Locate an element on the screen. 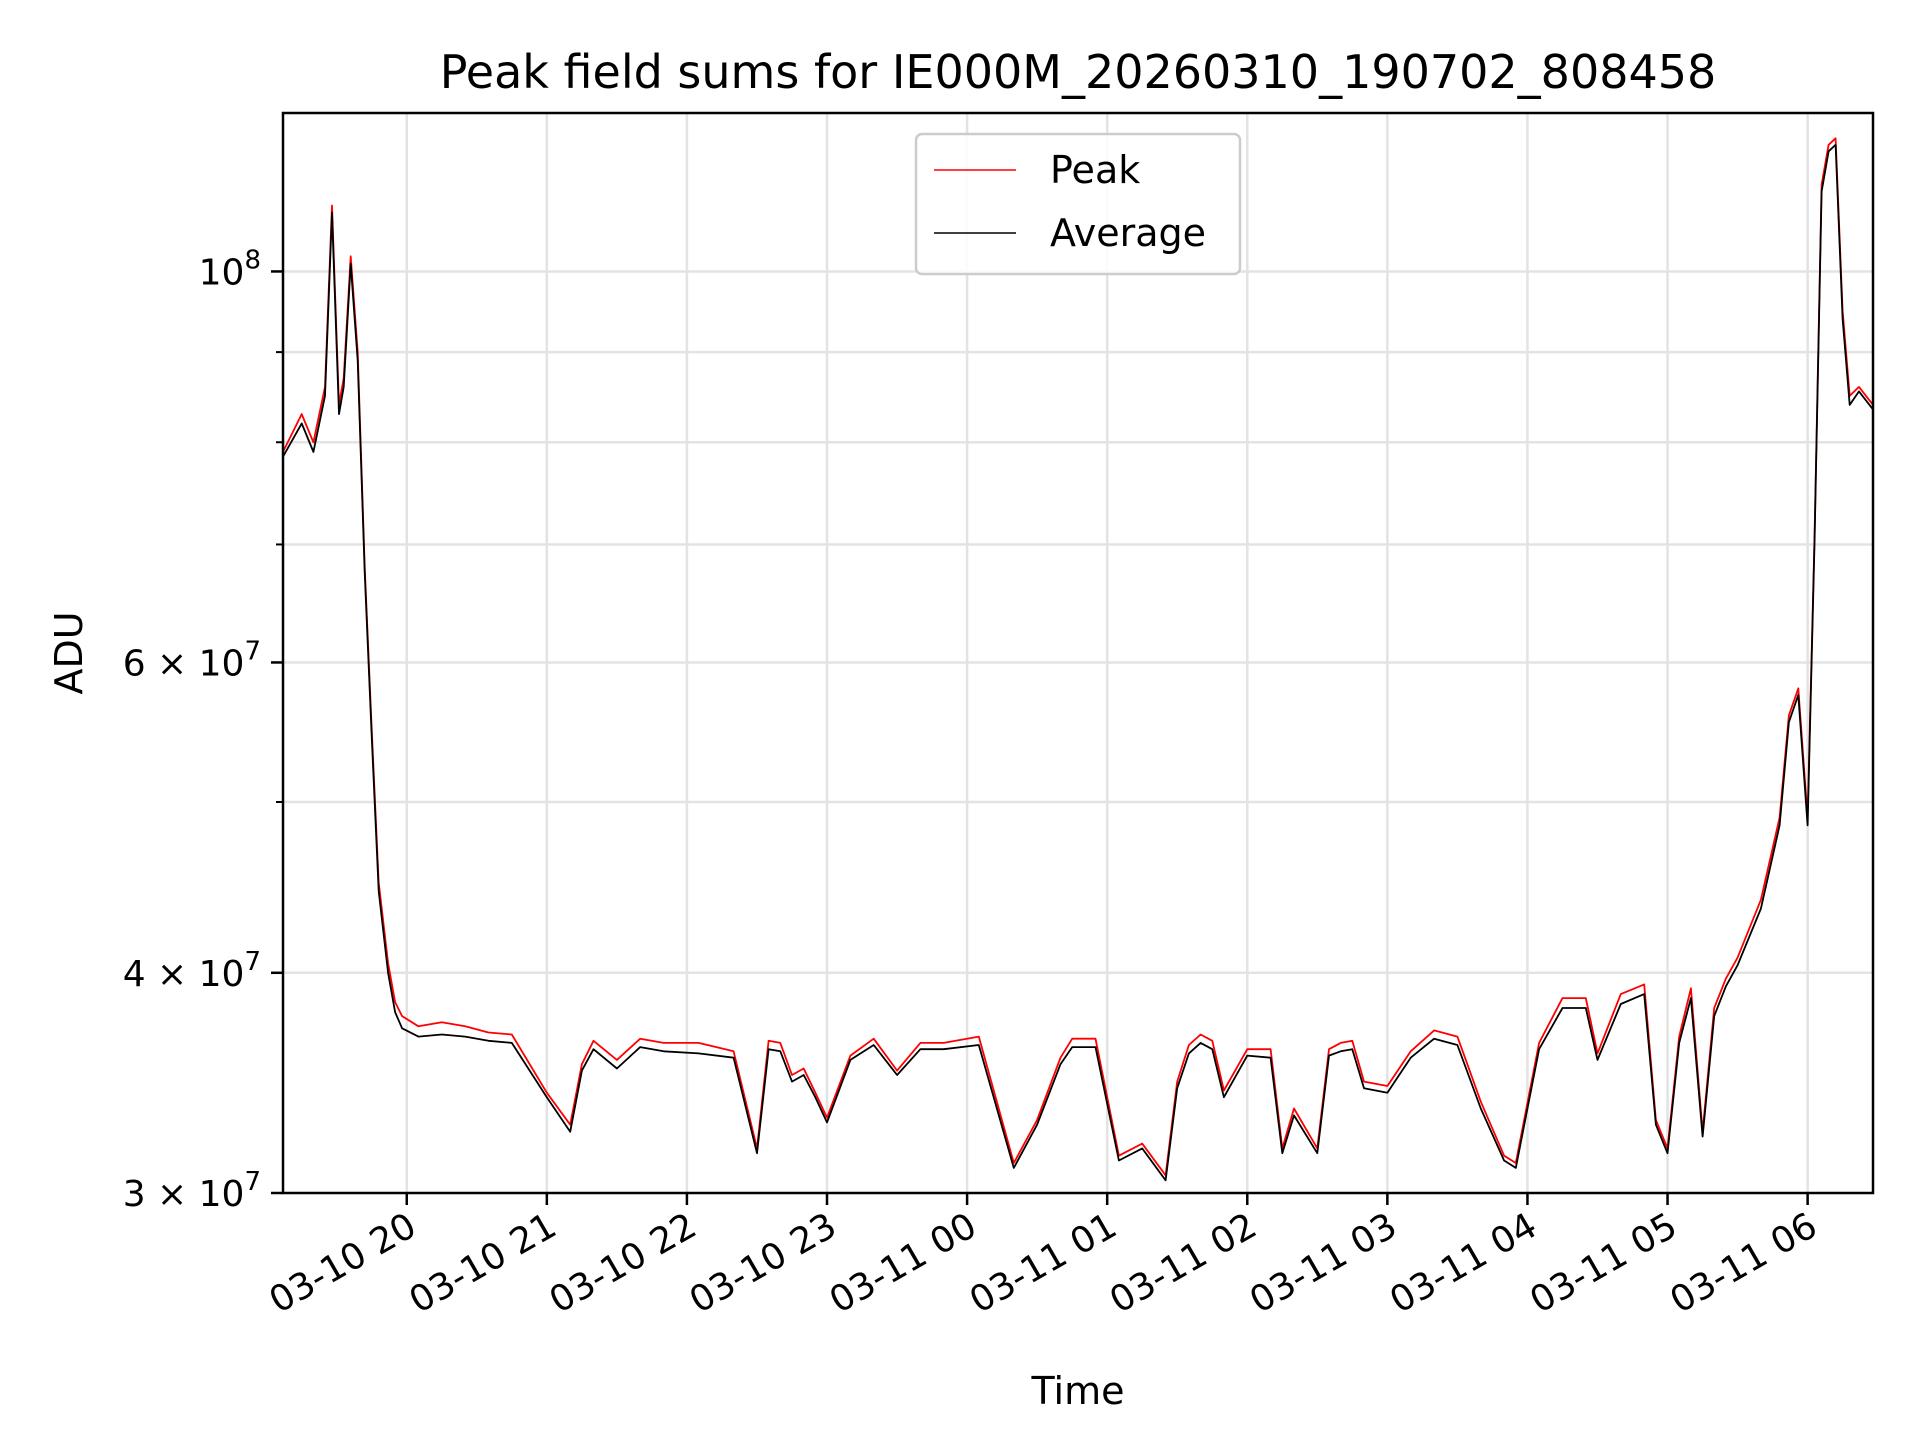 The image size is (1920, 1440). legend: Peak Average is located at coordinates (1078, 204).